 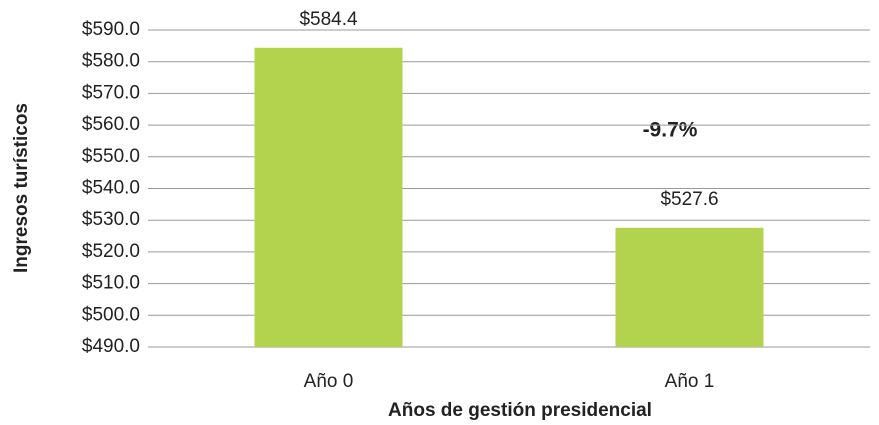 What do you see at coordinates (670, 130) in the screenshot?
I see `annotation: -9.7%` at bounding box center [670, 130].